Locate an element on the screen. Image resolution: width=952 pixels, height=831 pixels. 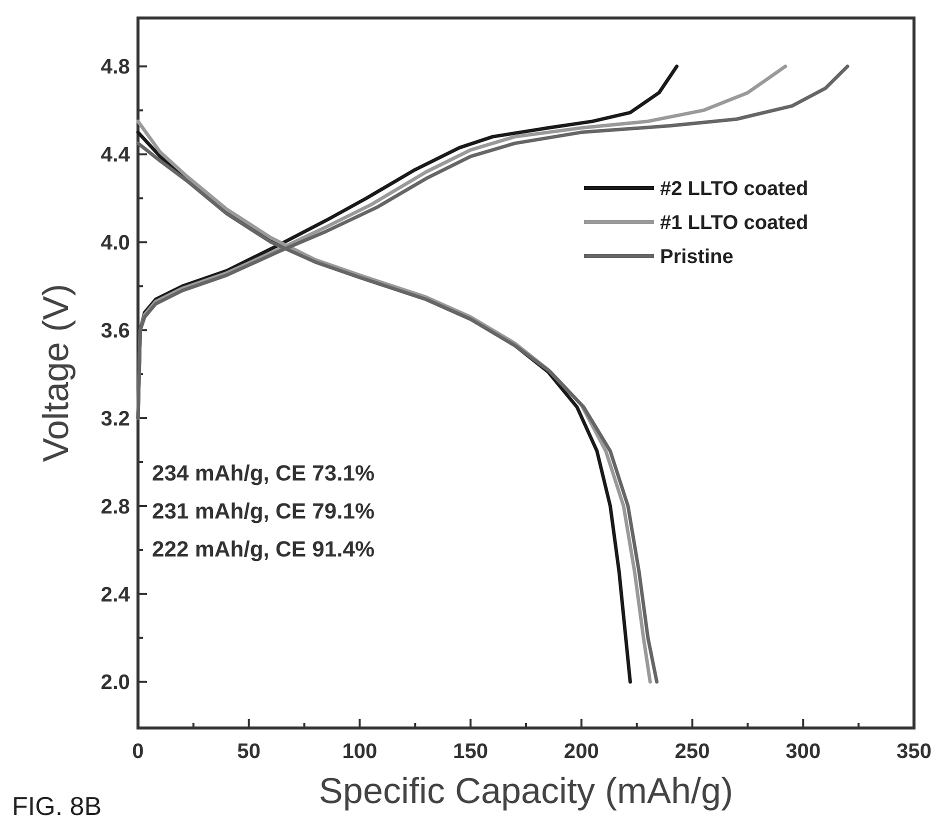
y-tick-label: 2.0 is located at coordinates (115, 682).